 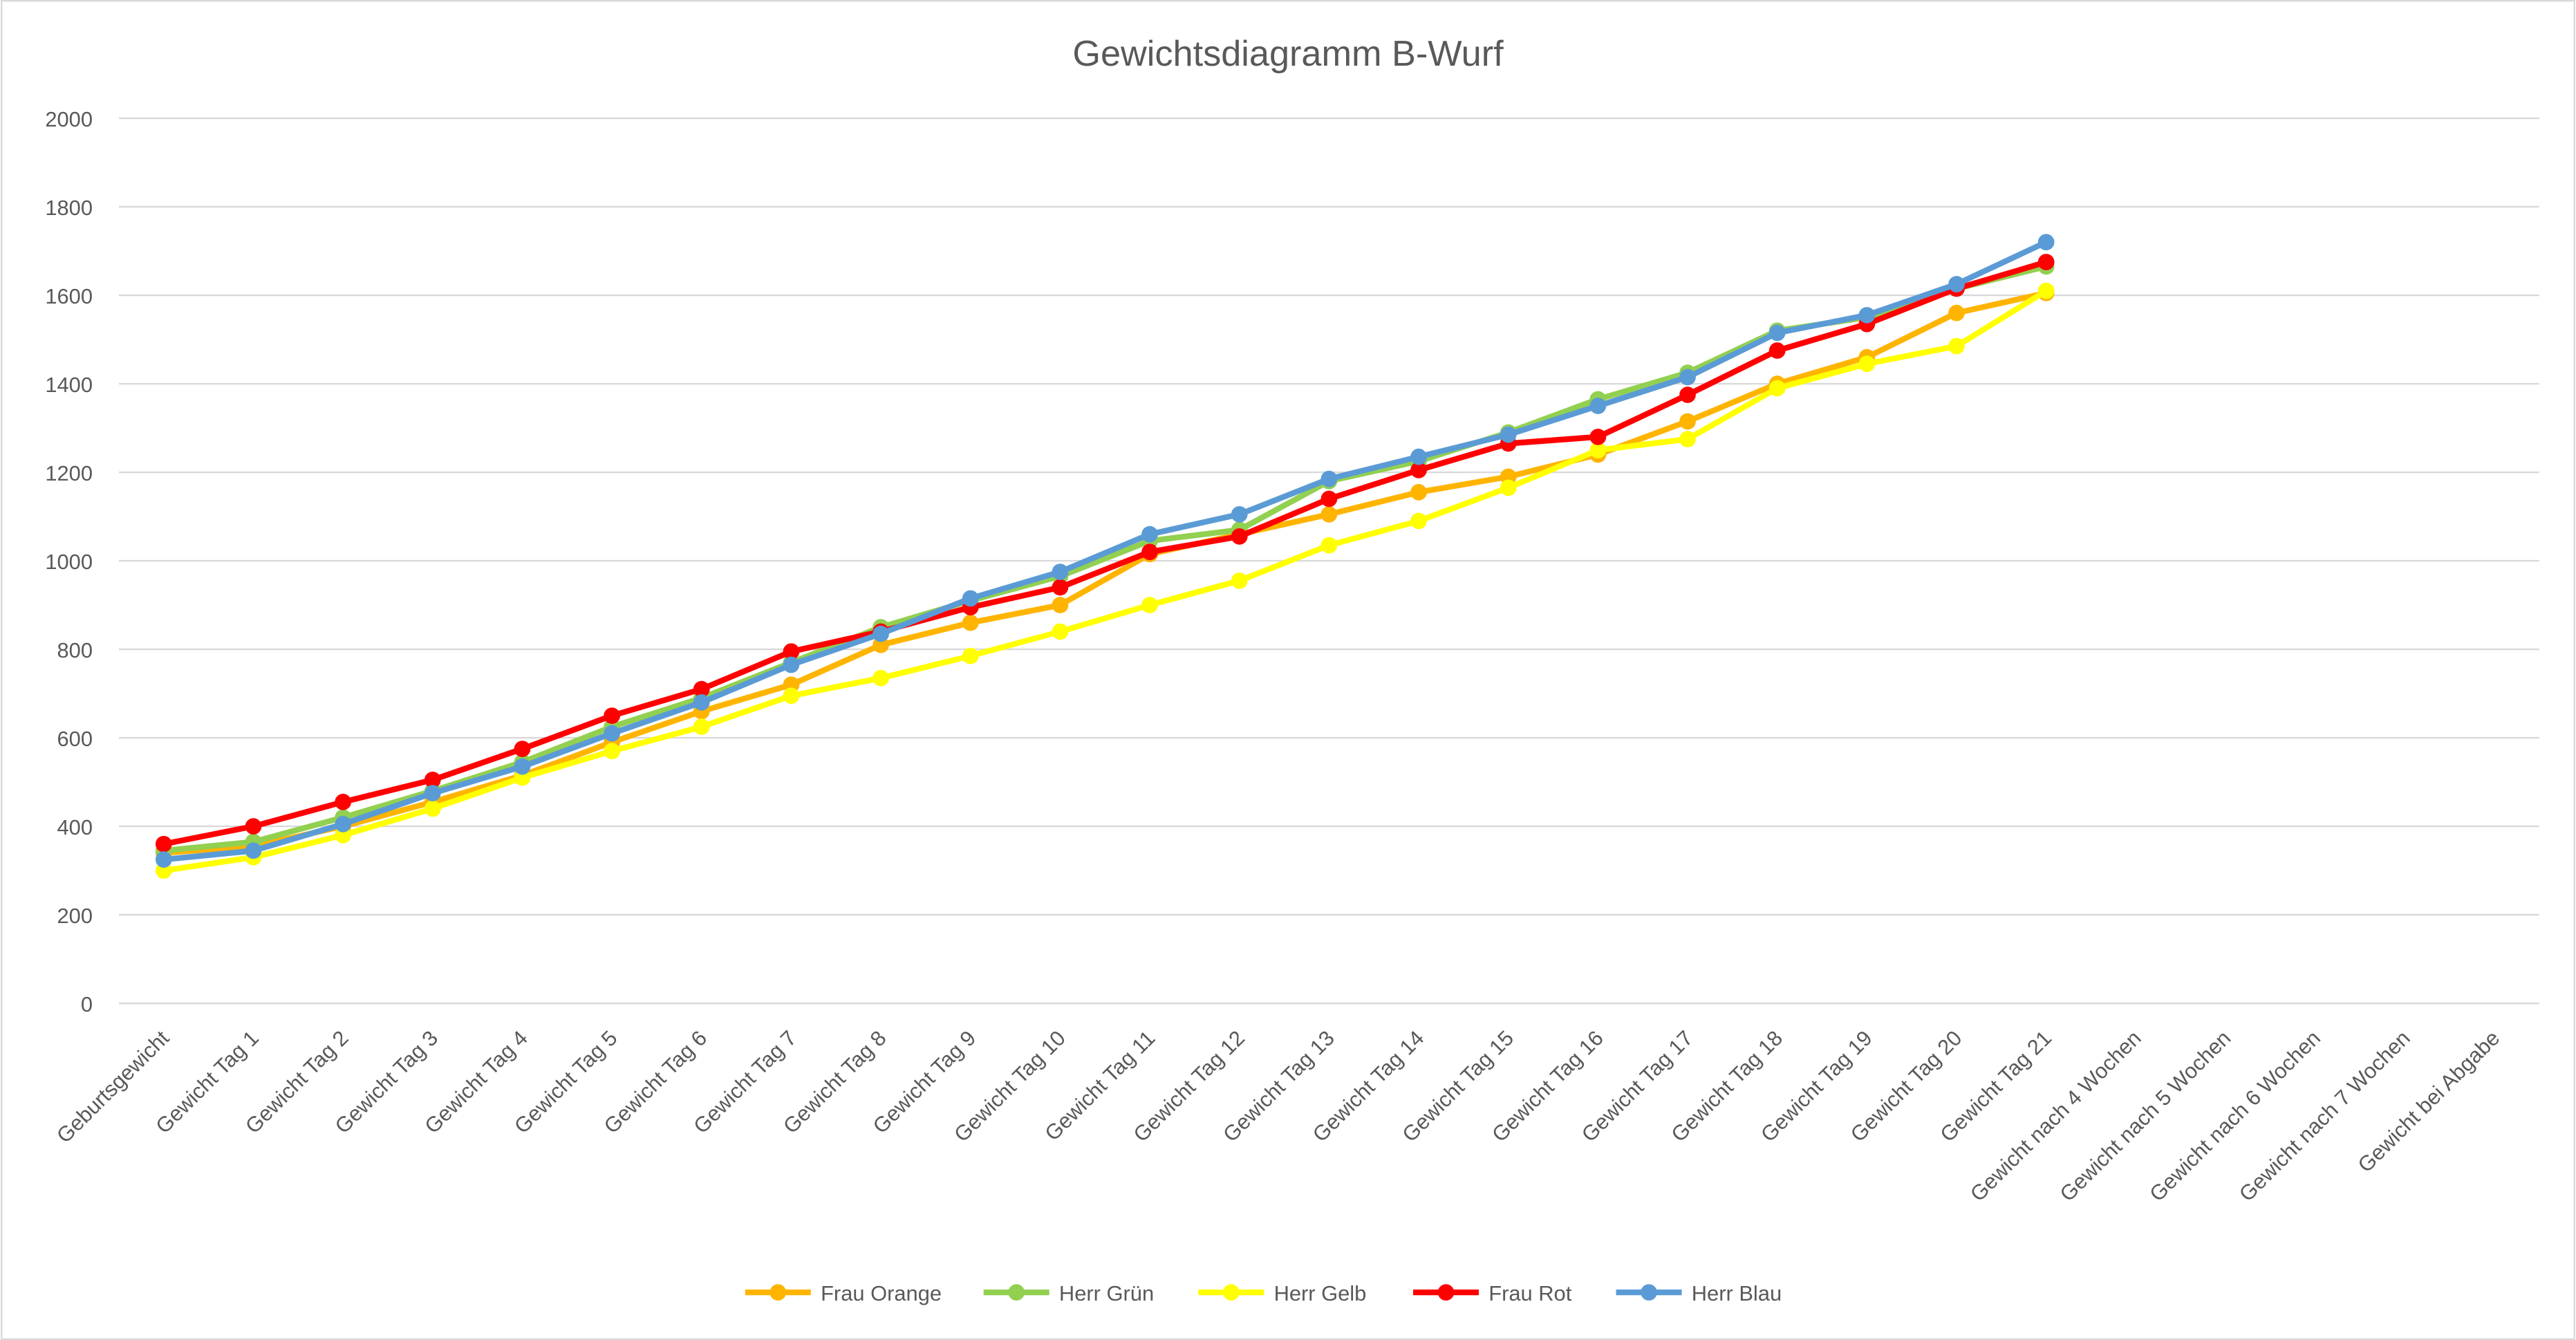 What do you see at coordinates (1320, 1293) in the screenshot?
I see `legend-label: Herr Gelb` at bounding box center [1320, 1293].